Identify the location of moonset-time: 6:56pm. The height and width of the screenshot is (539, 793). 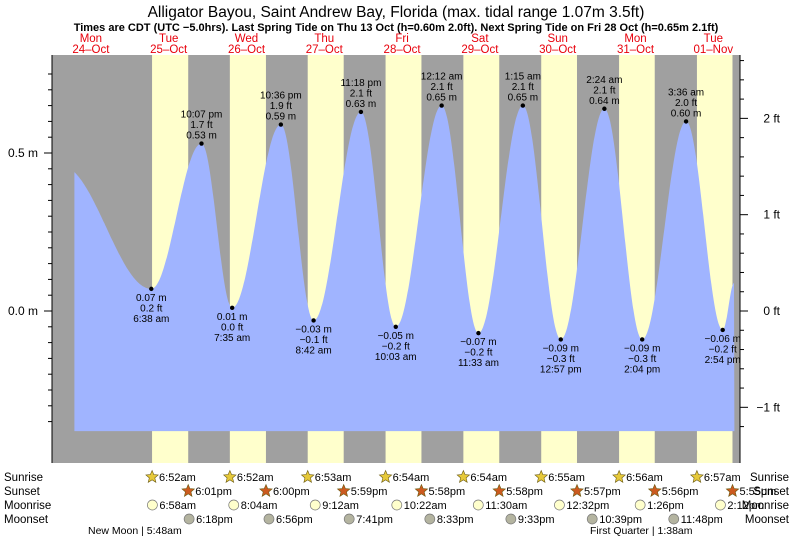
(294, 520).